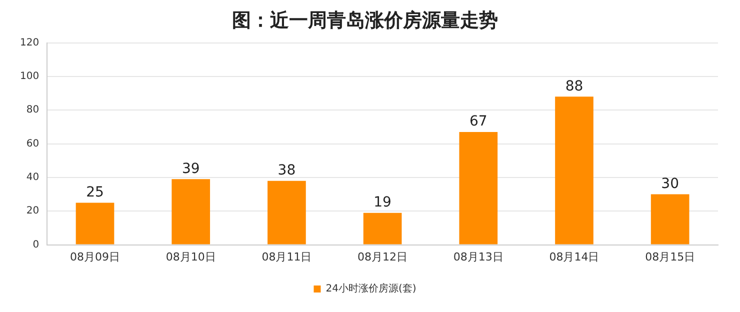 The image size is (740, 312). What do you see at coordinates (574, 86) in the screenshot?
I see `data-label: 88` at bounding box center [574, 86].